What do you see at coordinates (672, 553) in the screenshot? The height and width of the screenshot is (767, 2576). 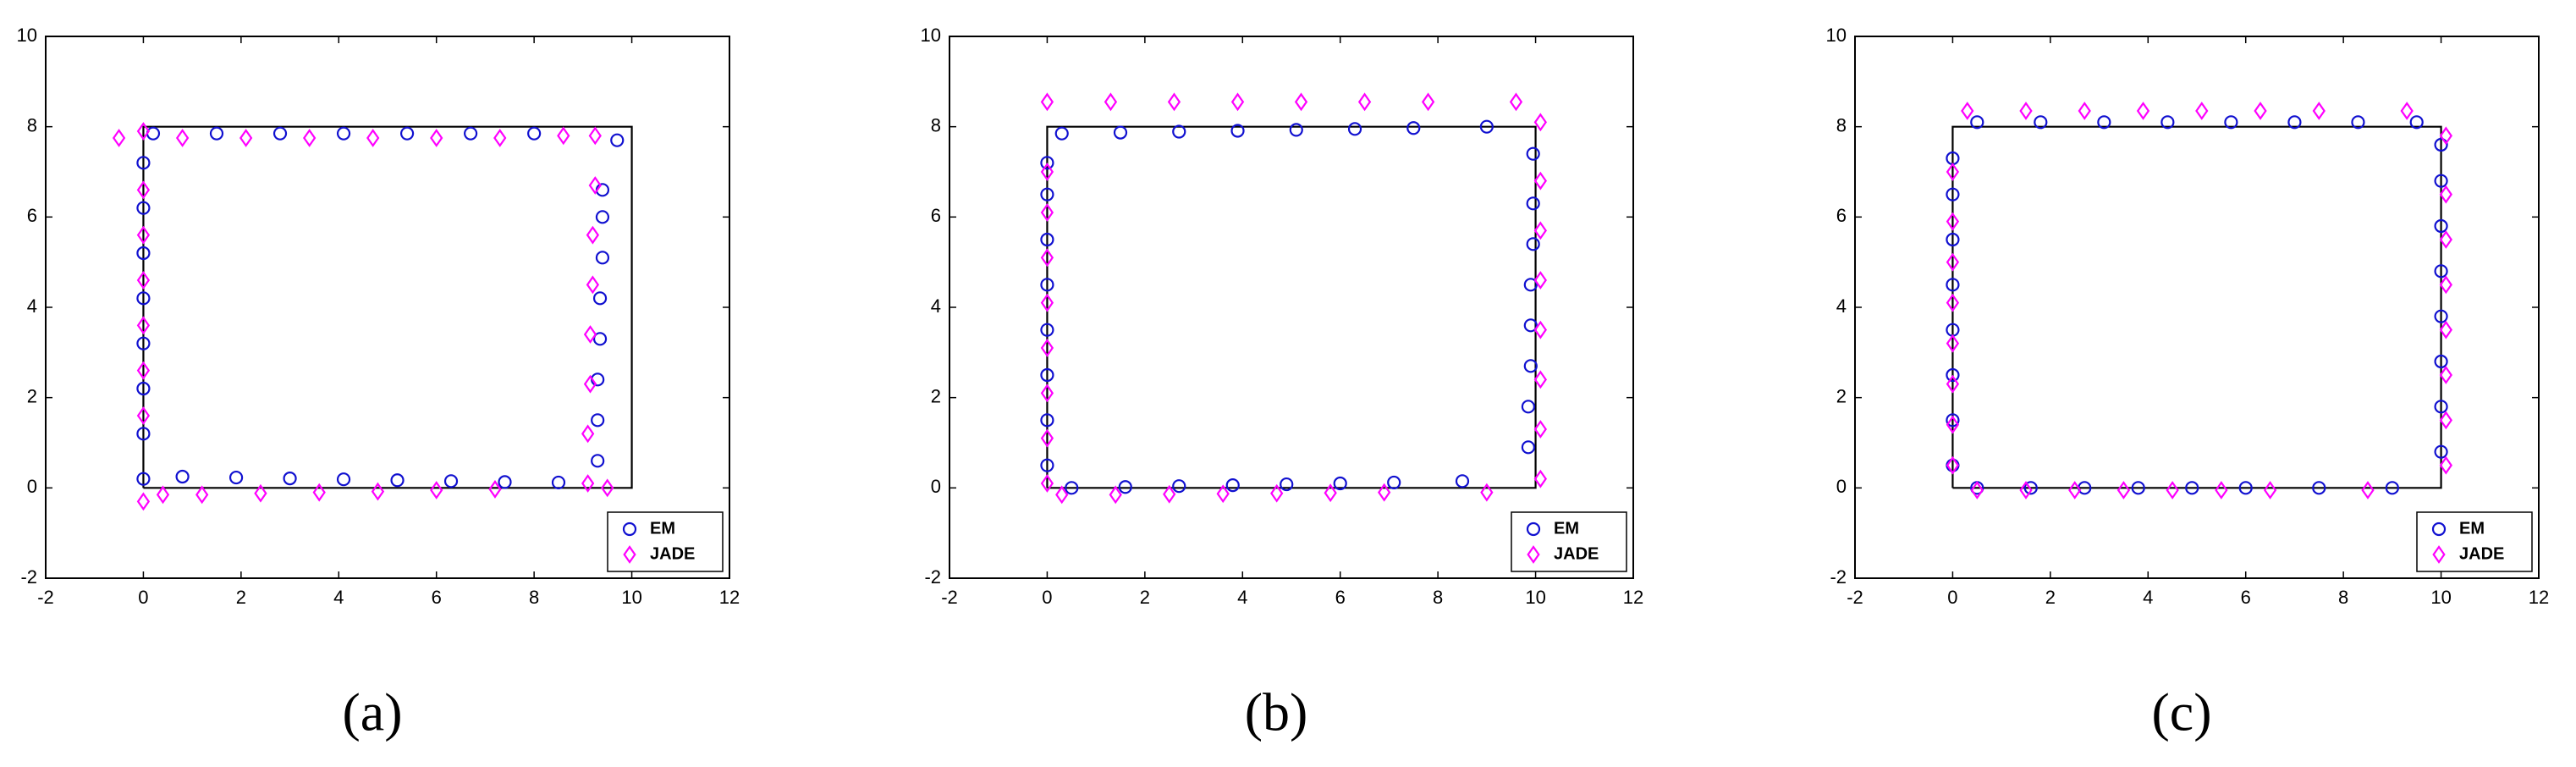 I see `legend-label: JADE` at bounding box center [672, 553].